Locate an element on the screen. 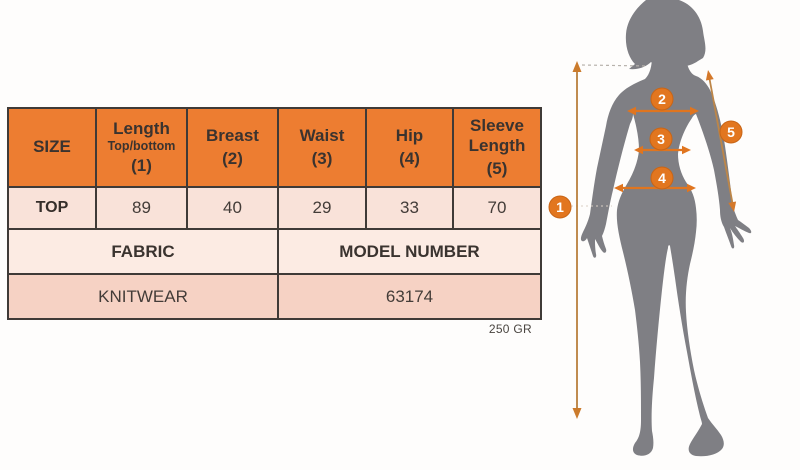  marker-5-number: 5 is located at coordinates (731, 132).